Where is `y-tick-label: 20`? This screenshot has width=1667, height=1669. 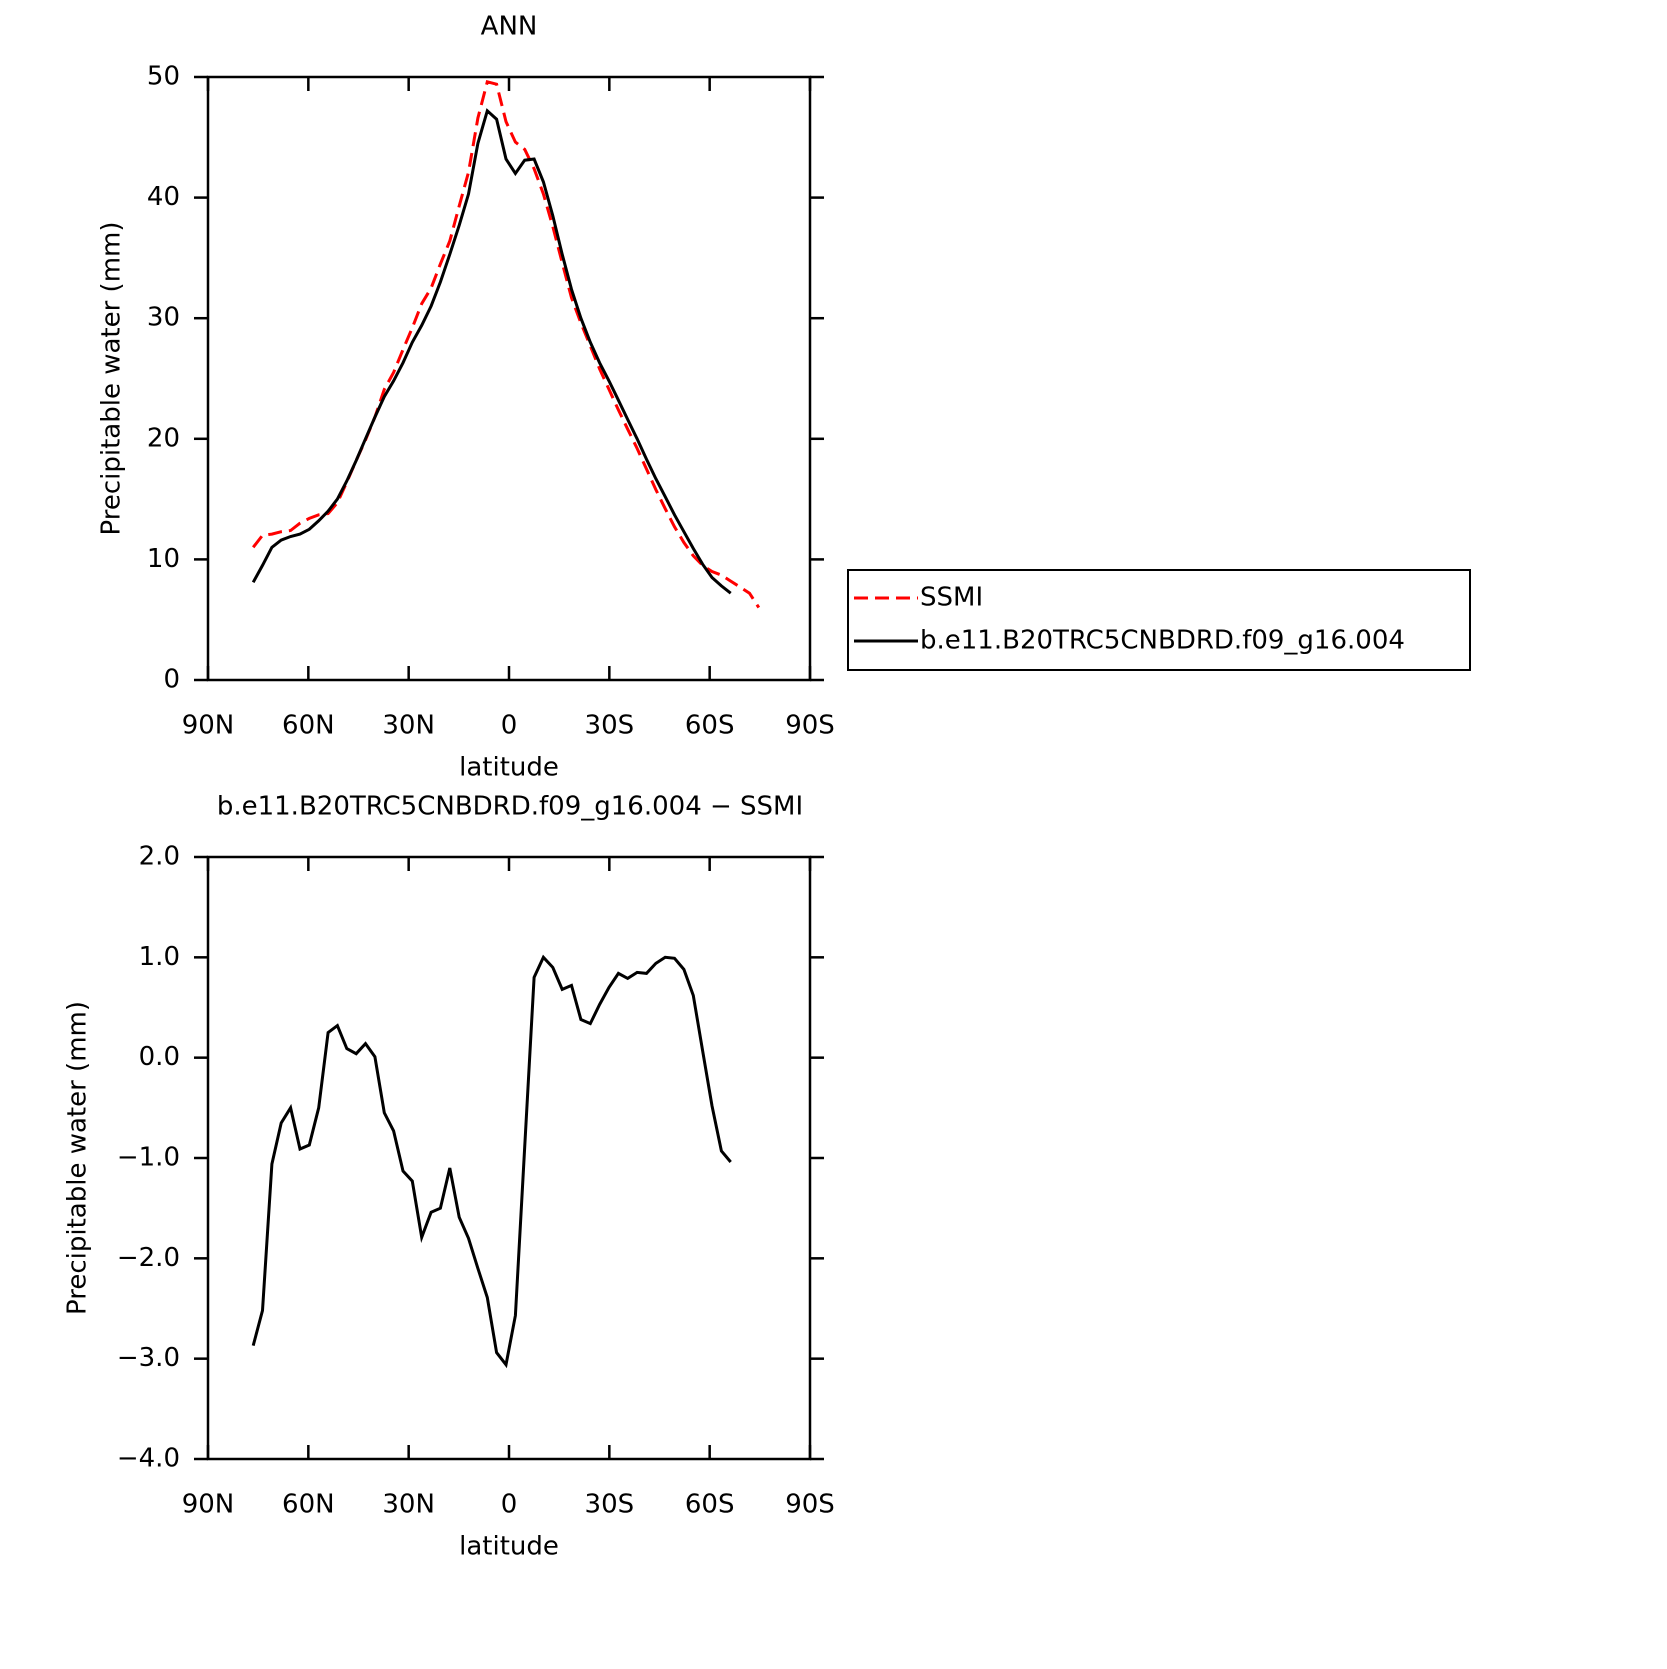 y-tick-label: 20 is located at coordinates (163, 438).